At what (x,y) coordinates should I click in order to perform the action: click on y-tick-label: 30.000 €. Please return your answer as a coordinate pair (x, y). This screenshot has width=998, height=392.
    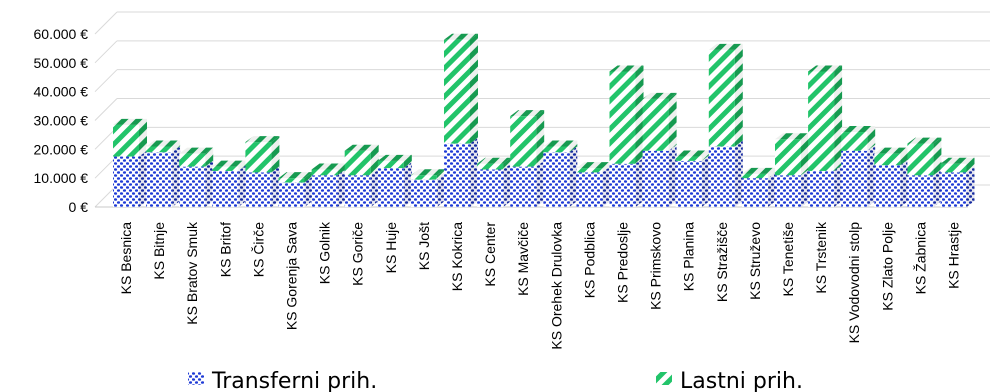
    Looking at the image, I should click on (61, 121).